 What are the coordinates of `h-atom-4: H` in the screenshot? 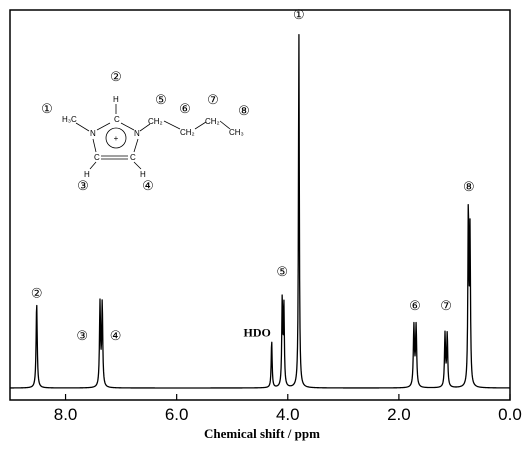 It's located at (87, 174).